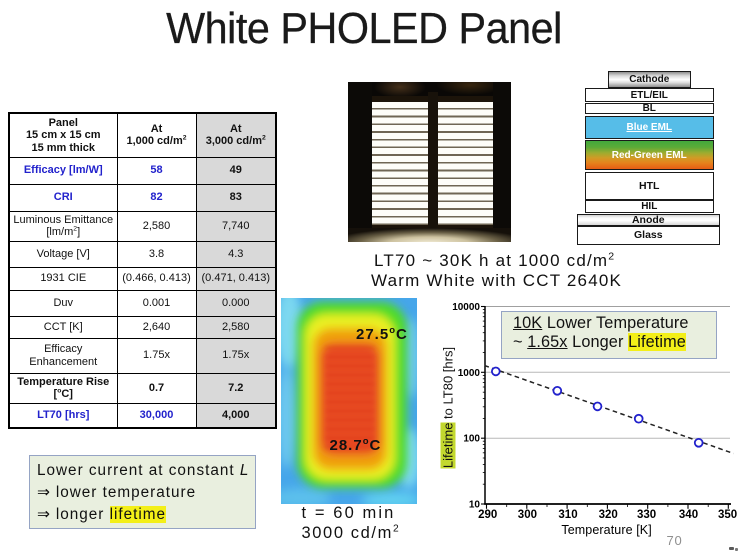  I want to click on svg-text: 1000, so click(469, 373).